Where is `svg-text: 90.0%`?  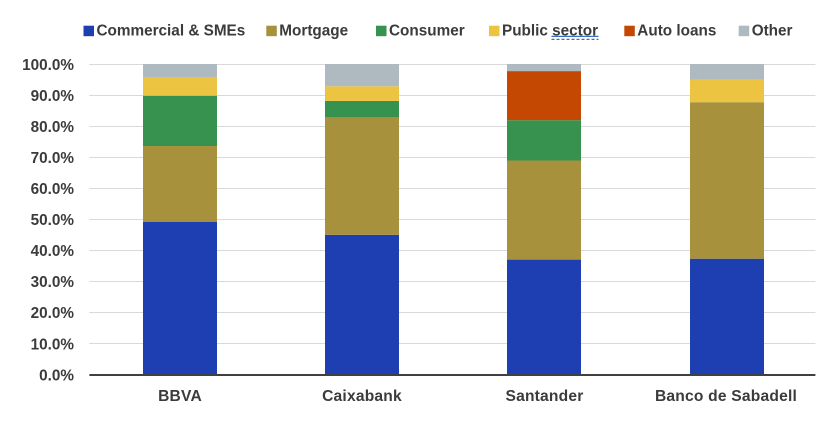
svg-text: 90.0% is located at coordinates (53, 96).